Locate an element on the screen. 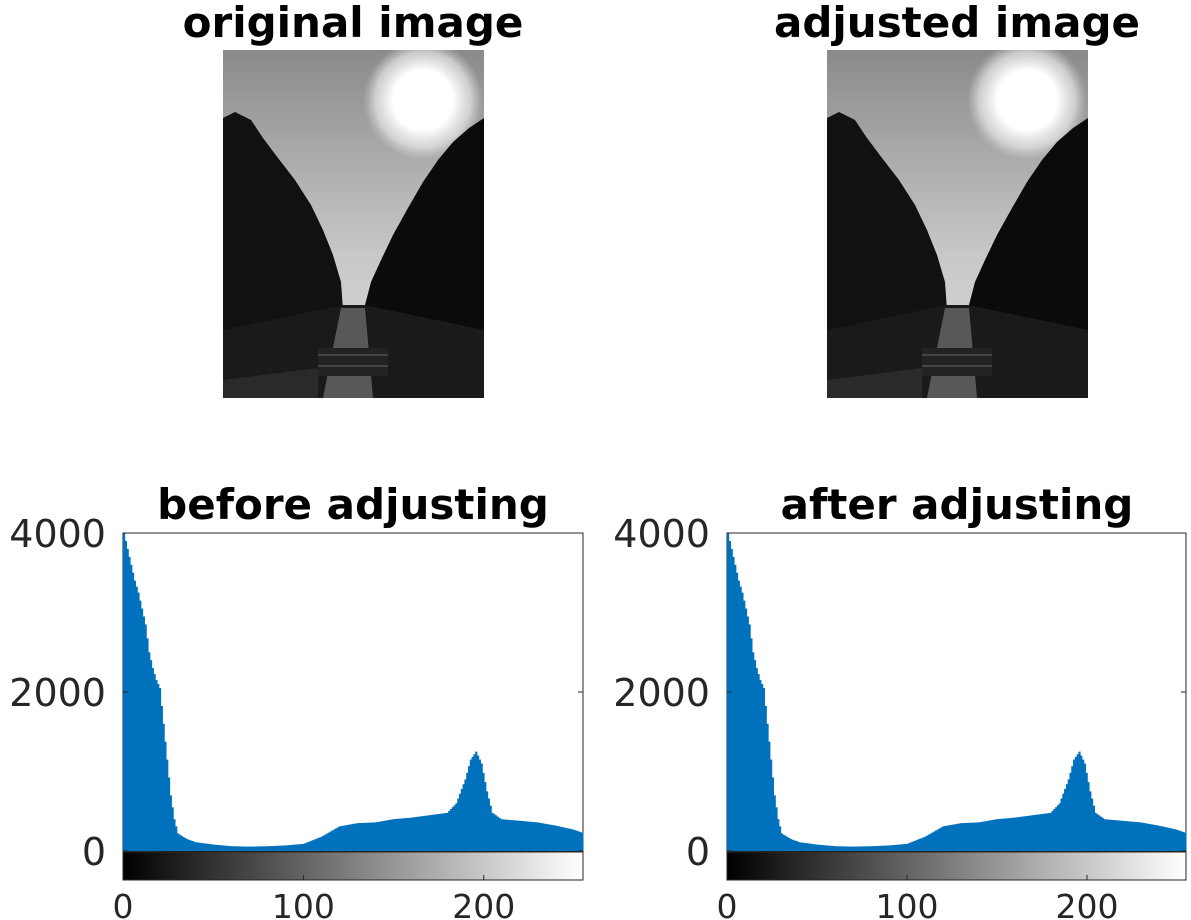 Image resolution: width=1191 pixels, height=920 pixels. adjusted-image-title: adjusted image is located at coordinates (956, 23).